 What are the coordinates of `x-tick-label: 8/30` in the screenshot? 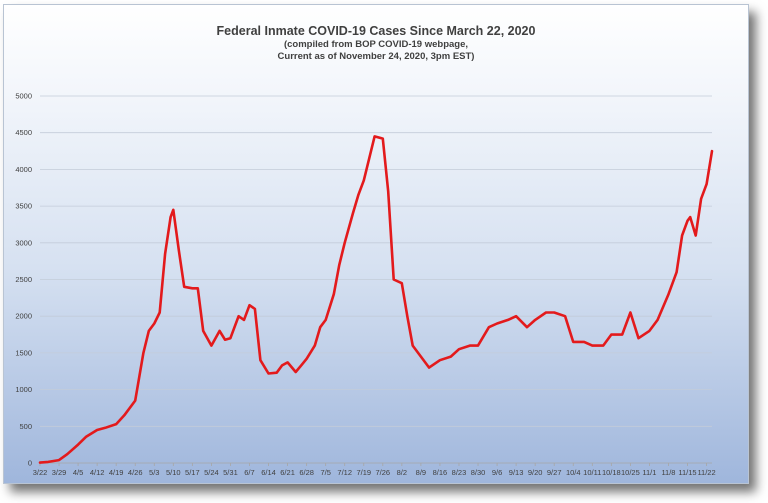 It's located at (478, 472).